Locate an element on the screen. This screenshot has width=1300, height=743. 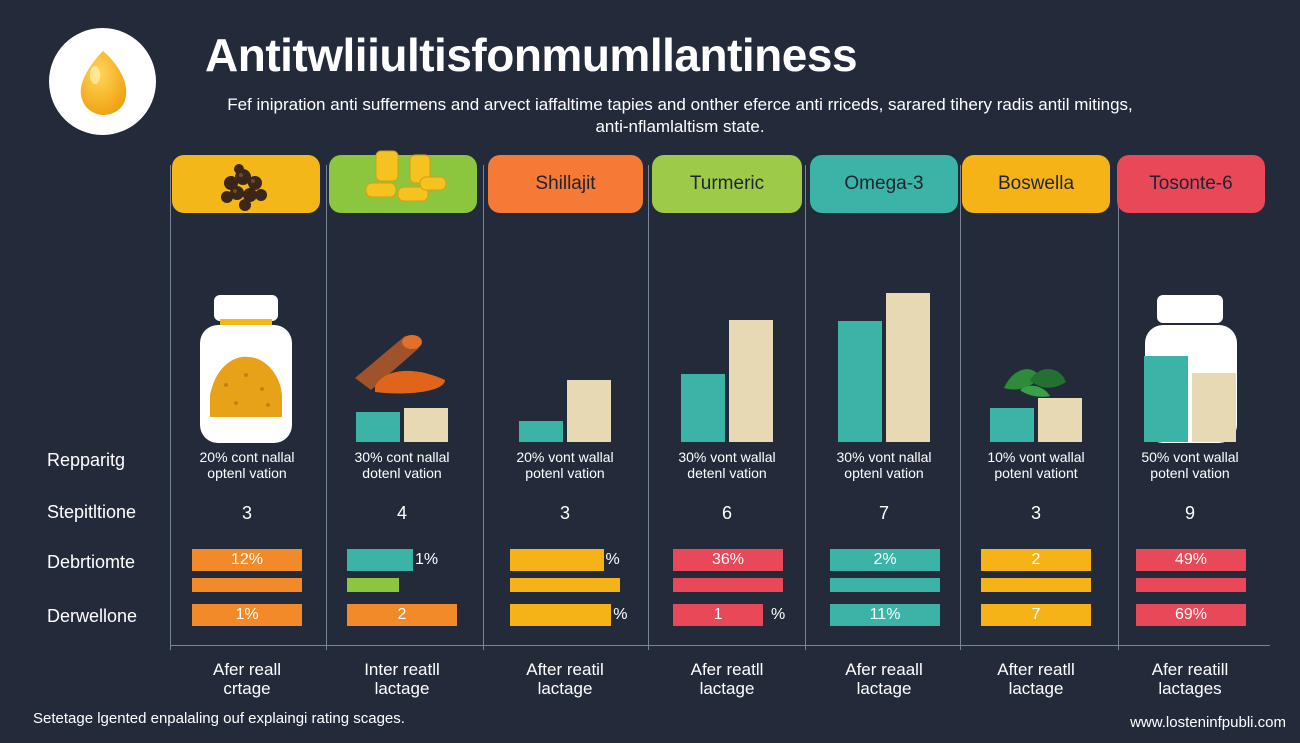
potentiation-note: 10% vont wallal potenl vationt is located at coordinates (1036, 465).